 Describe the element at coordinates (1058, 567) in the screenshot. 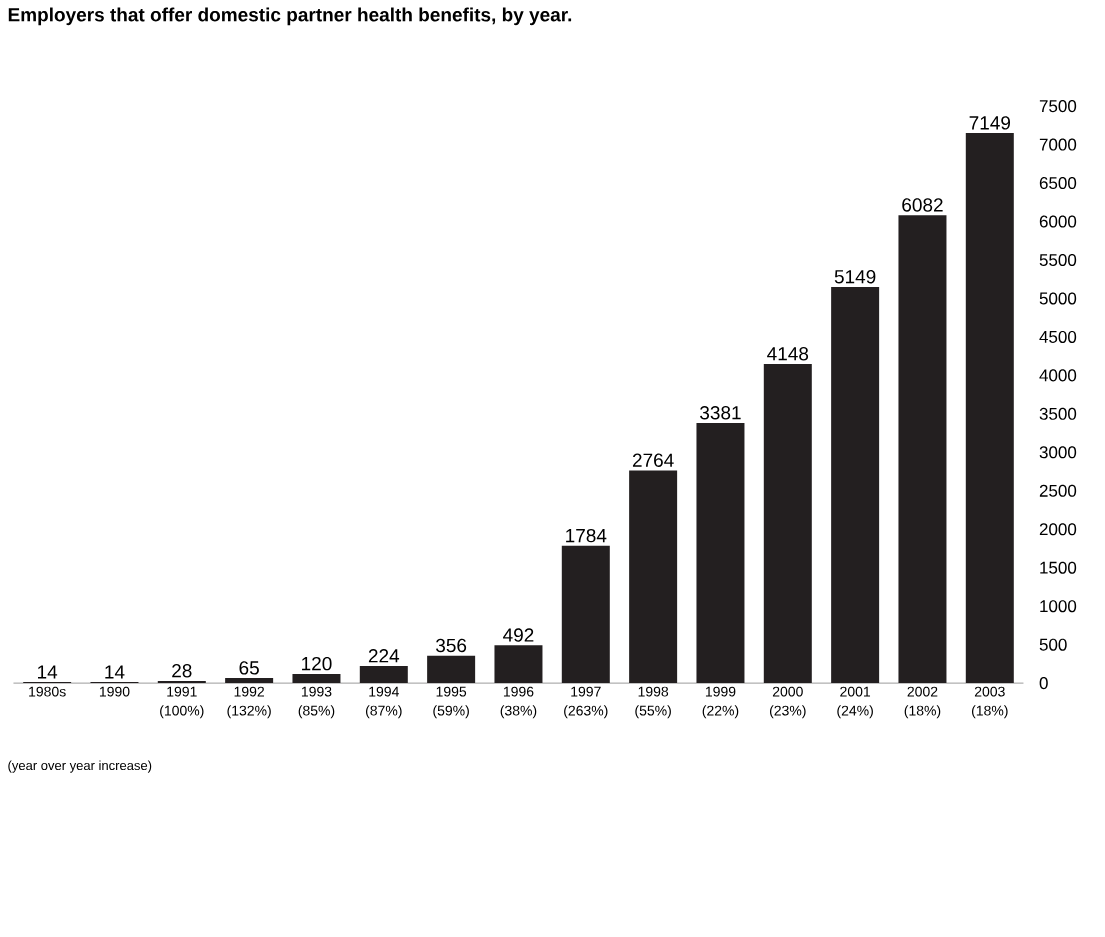

I see `y-tick-label: 1500` at that location.